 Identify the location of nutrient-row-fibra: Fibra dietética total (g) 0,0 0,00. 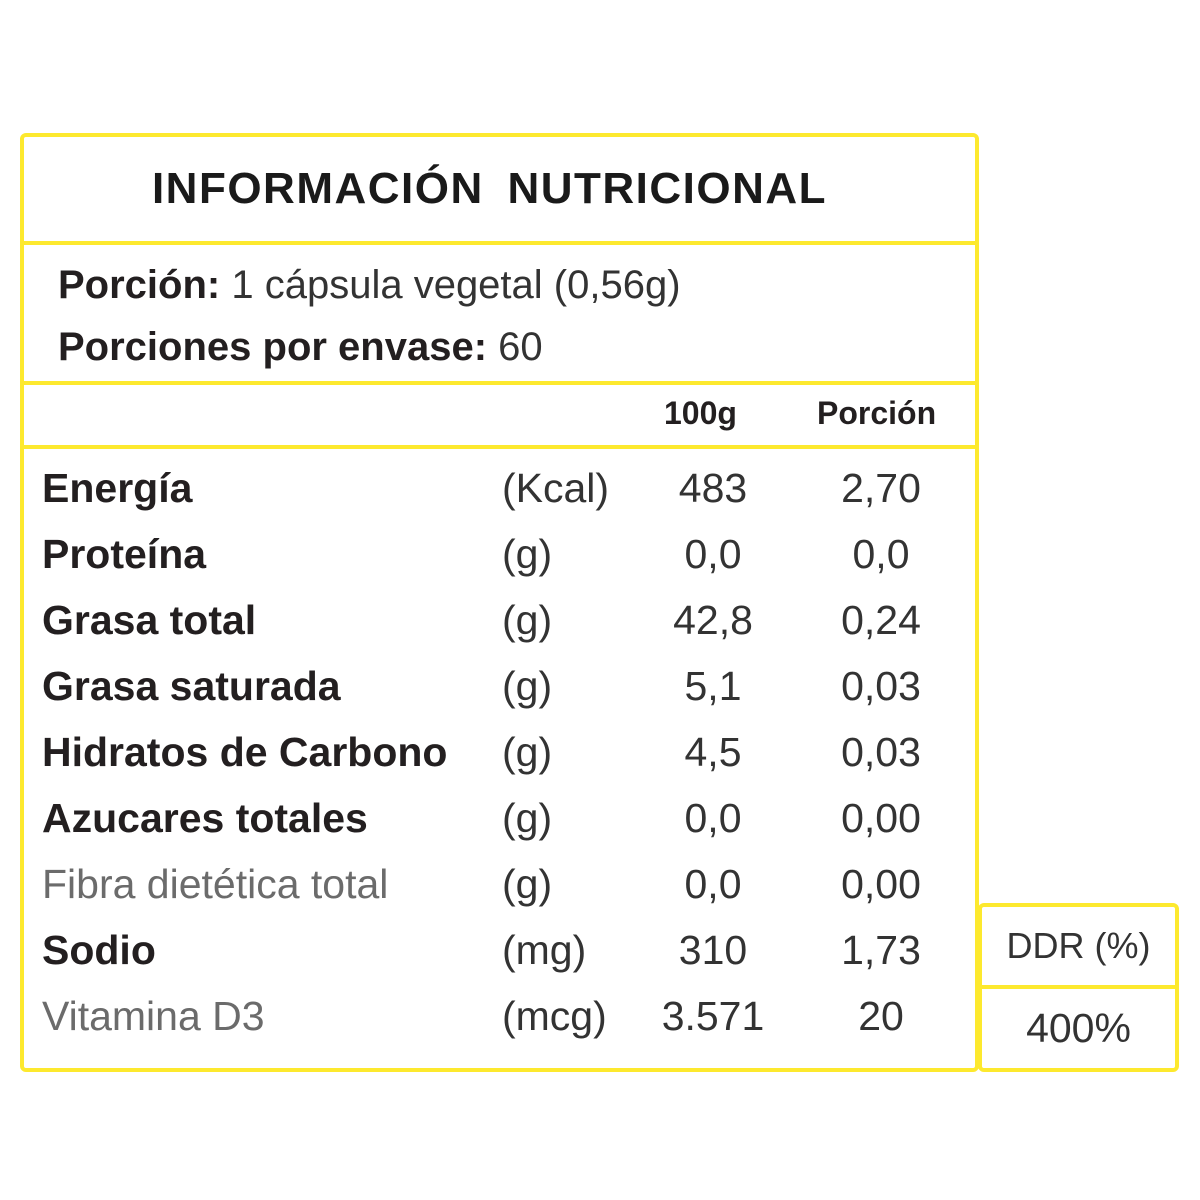
(499, 888).